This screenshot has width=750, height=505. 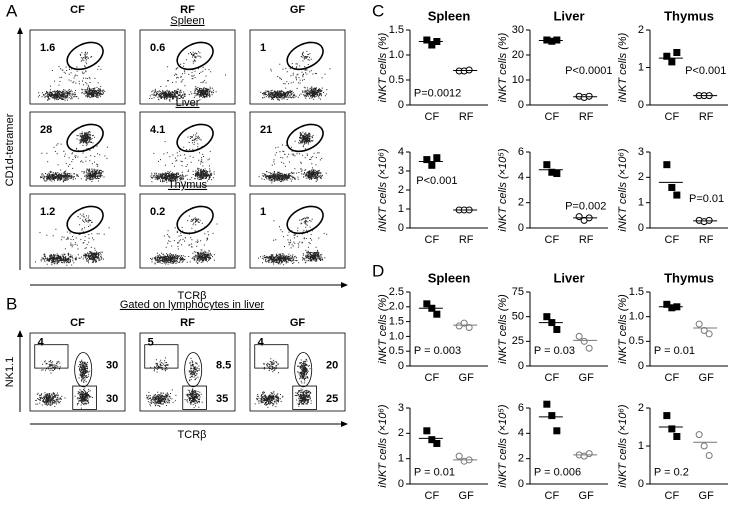 I want to click on annotation: P = 0.2, so click(x=671, y=473).